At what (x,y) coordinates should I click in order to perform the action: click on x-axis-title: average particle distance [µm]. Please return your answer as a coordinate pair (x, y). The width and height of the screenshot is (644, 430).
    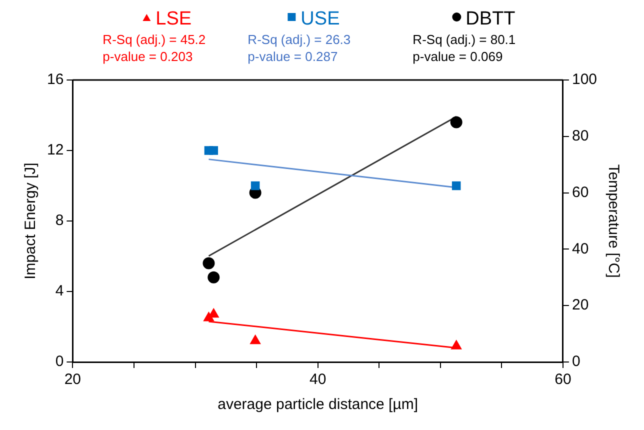
    Looking at the image, I should click on (318, 405).